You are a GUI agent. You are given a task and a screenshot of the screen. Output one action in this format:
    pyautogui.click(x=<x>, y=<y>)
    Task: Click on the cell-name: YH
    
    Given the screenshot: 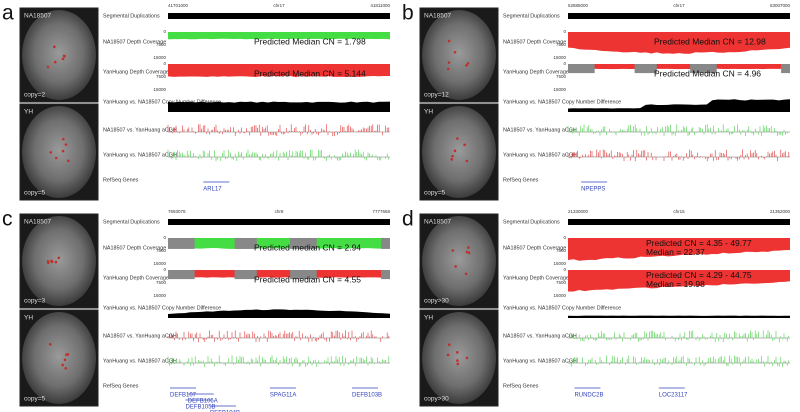 What is the action you would take?
    pyautogui.click(x=28, y=112)
    